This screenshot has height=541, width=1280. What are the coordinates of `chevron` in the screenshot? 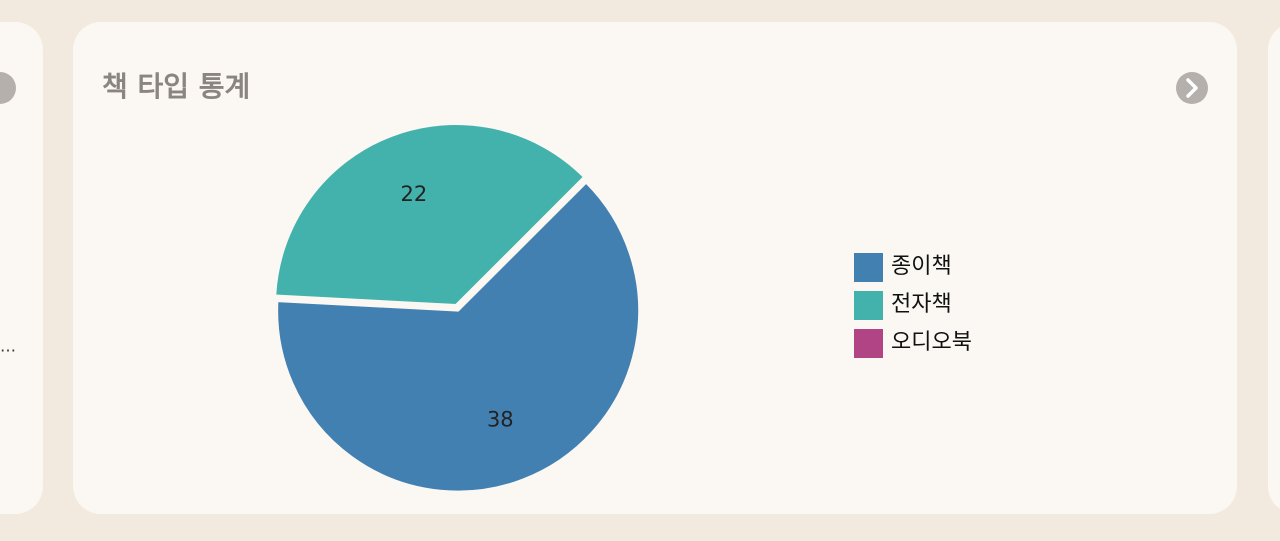 It's located at (1192, 88).